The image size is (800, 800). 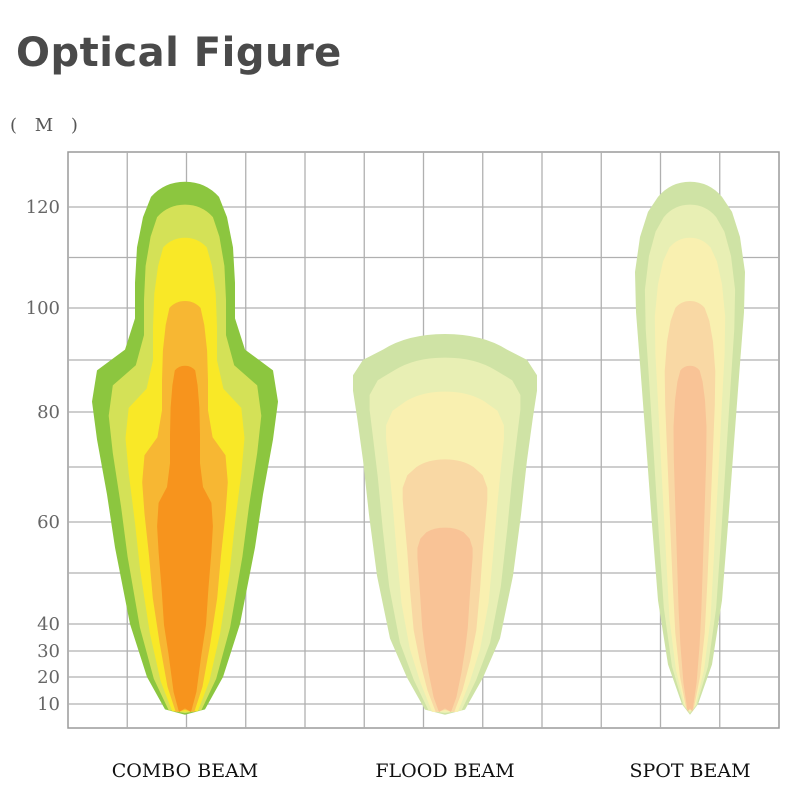 I want to click on category-label: SPOT BEAM, so click(x=689, y=771).